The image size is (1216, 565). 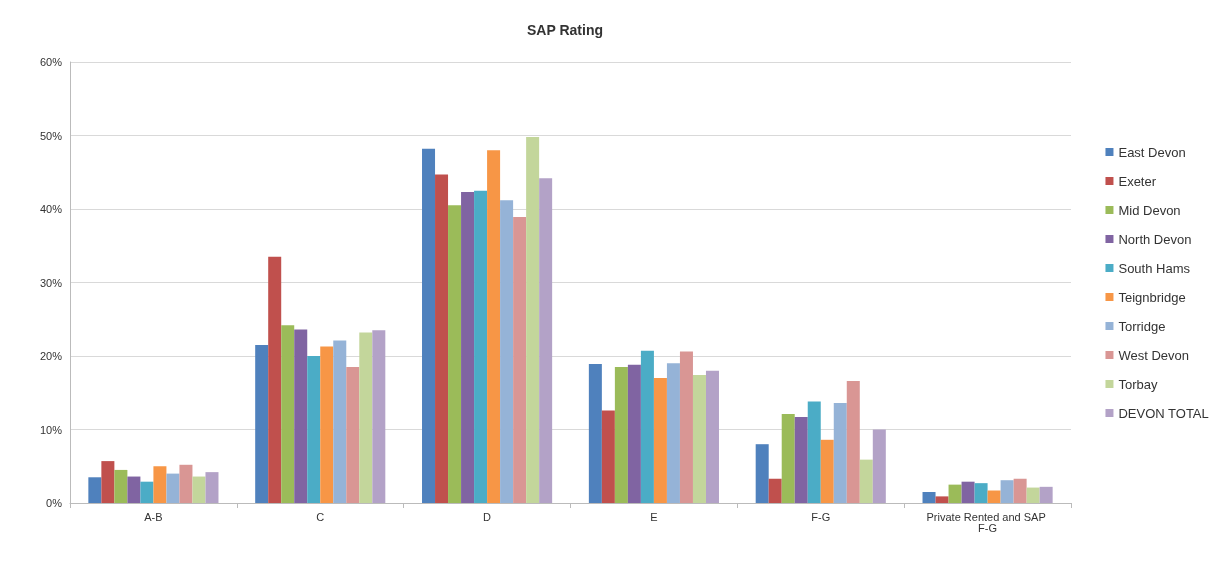 I want to click on legend-label: West Devon, so click(x=1154, y=355).